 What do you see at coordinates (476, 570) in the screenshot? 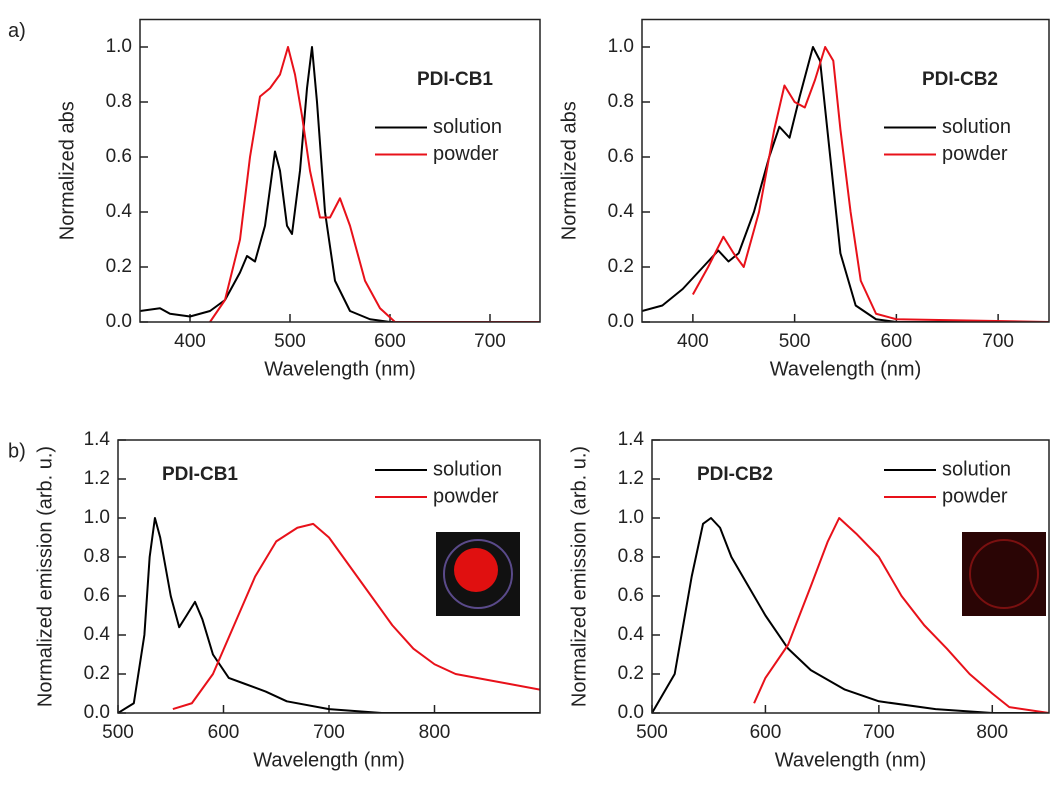
I see `inset-glow` at bounding box center [476, 570].